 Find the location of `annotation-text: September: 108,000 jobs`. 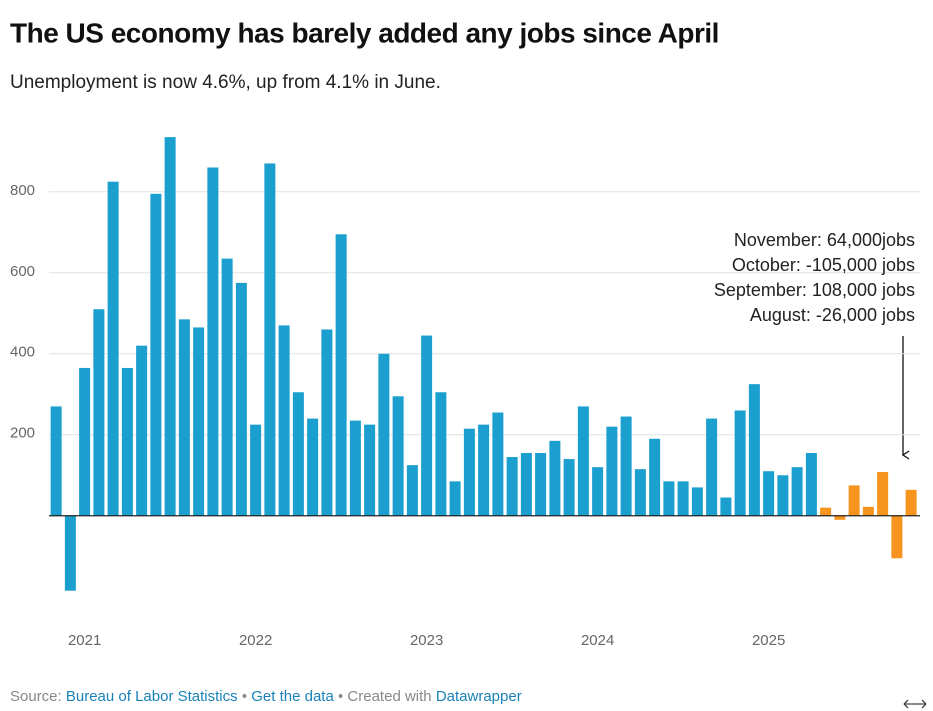

annotation-text: September: 108,000 jobs is located at coordinates (814, 290).